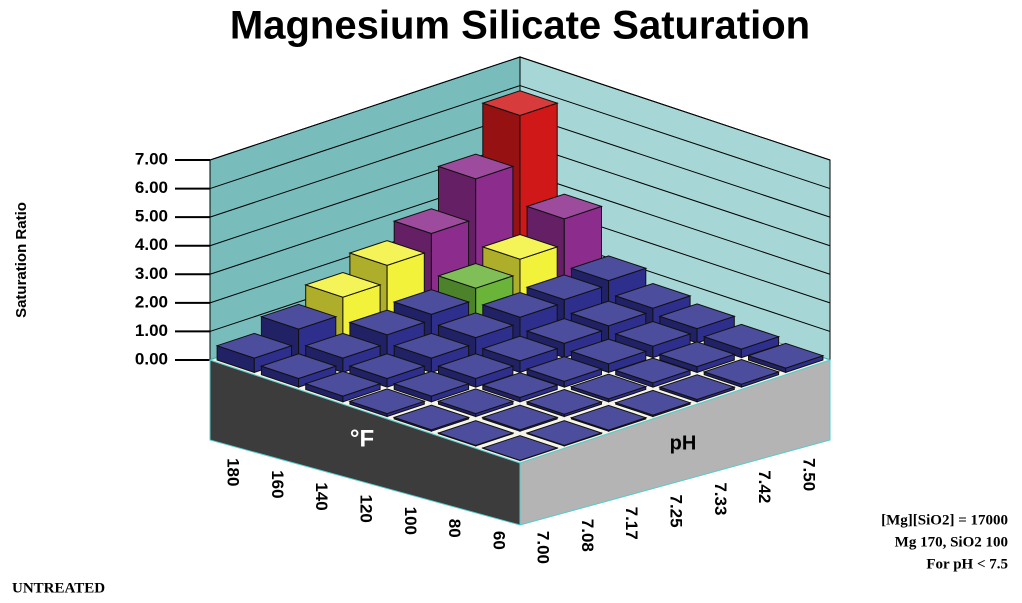  I want to click on y-tick-label: 3.00, so click(151, 273).